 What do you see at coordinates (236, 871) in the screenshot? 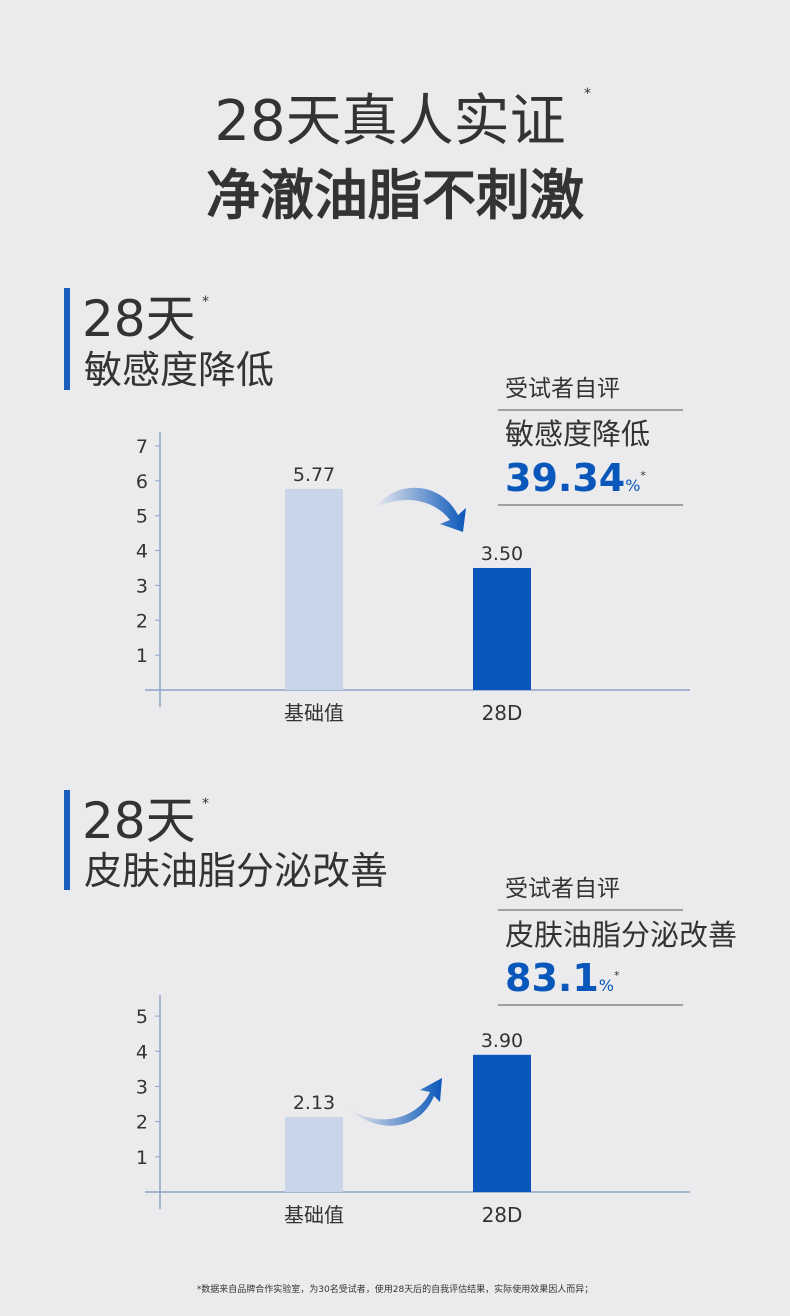
I see `section-title: 皮肤油脂分泌改善` at bounding box center [236, 871].